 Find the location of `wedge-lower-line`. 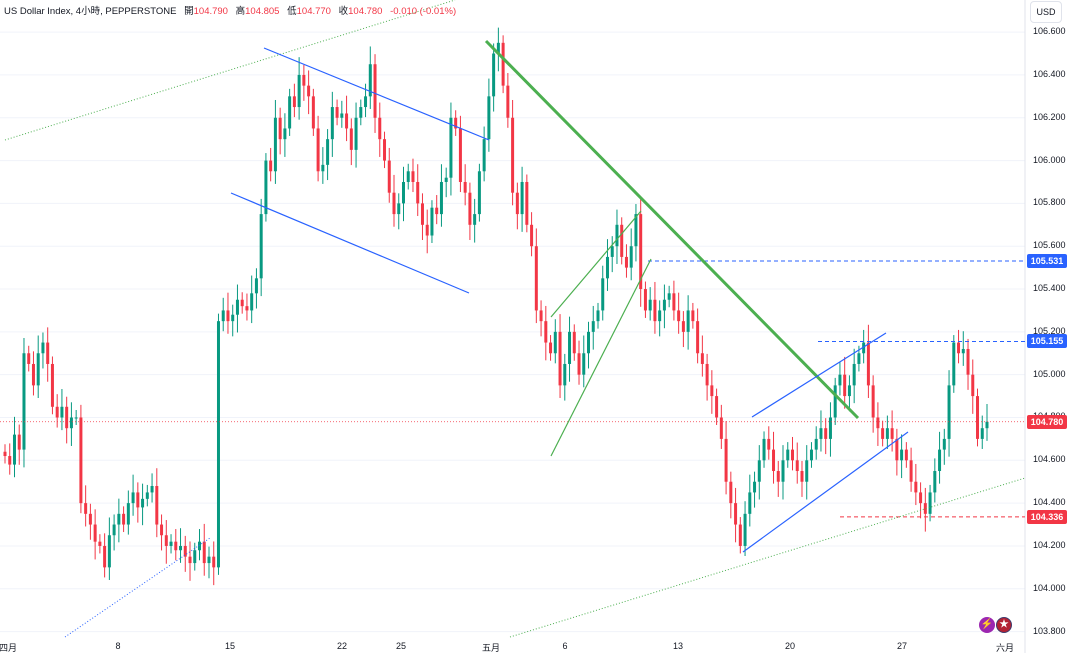

wedge-lower-line is located at coordinates (601, 357).